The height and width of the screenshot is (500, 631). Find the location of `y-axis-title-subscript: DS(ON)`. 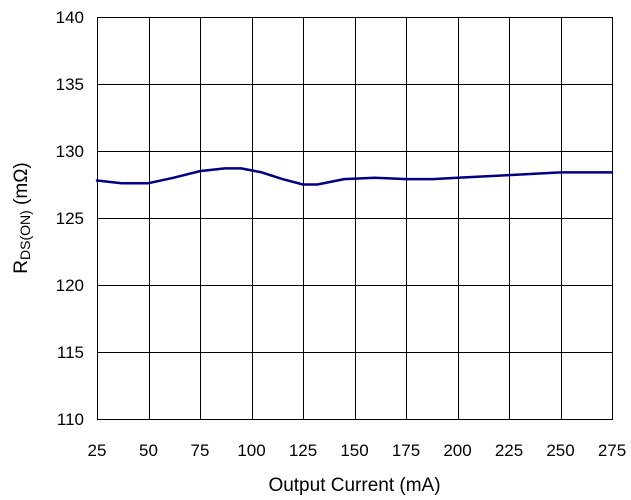

y-axis-title-subscript: DS(ON) is located at coordinates (25, 235).